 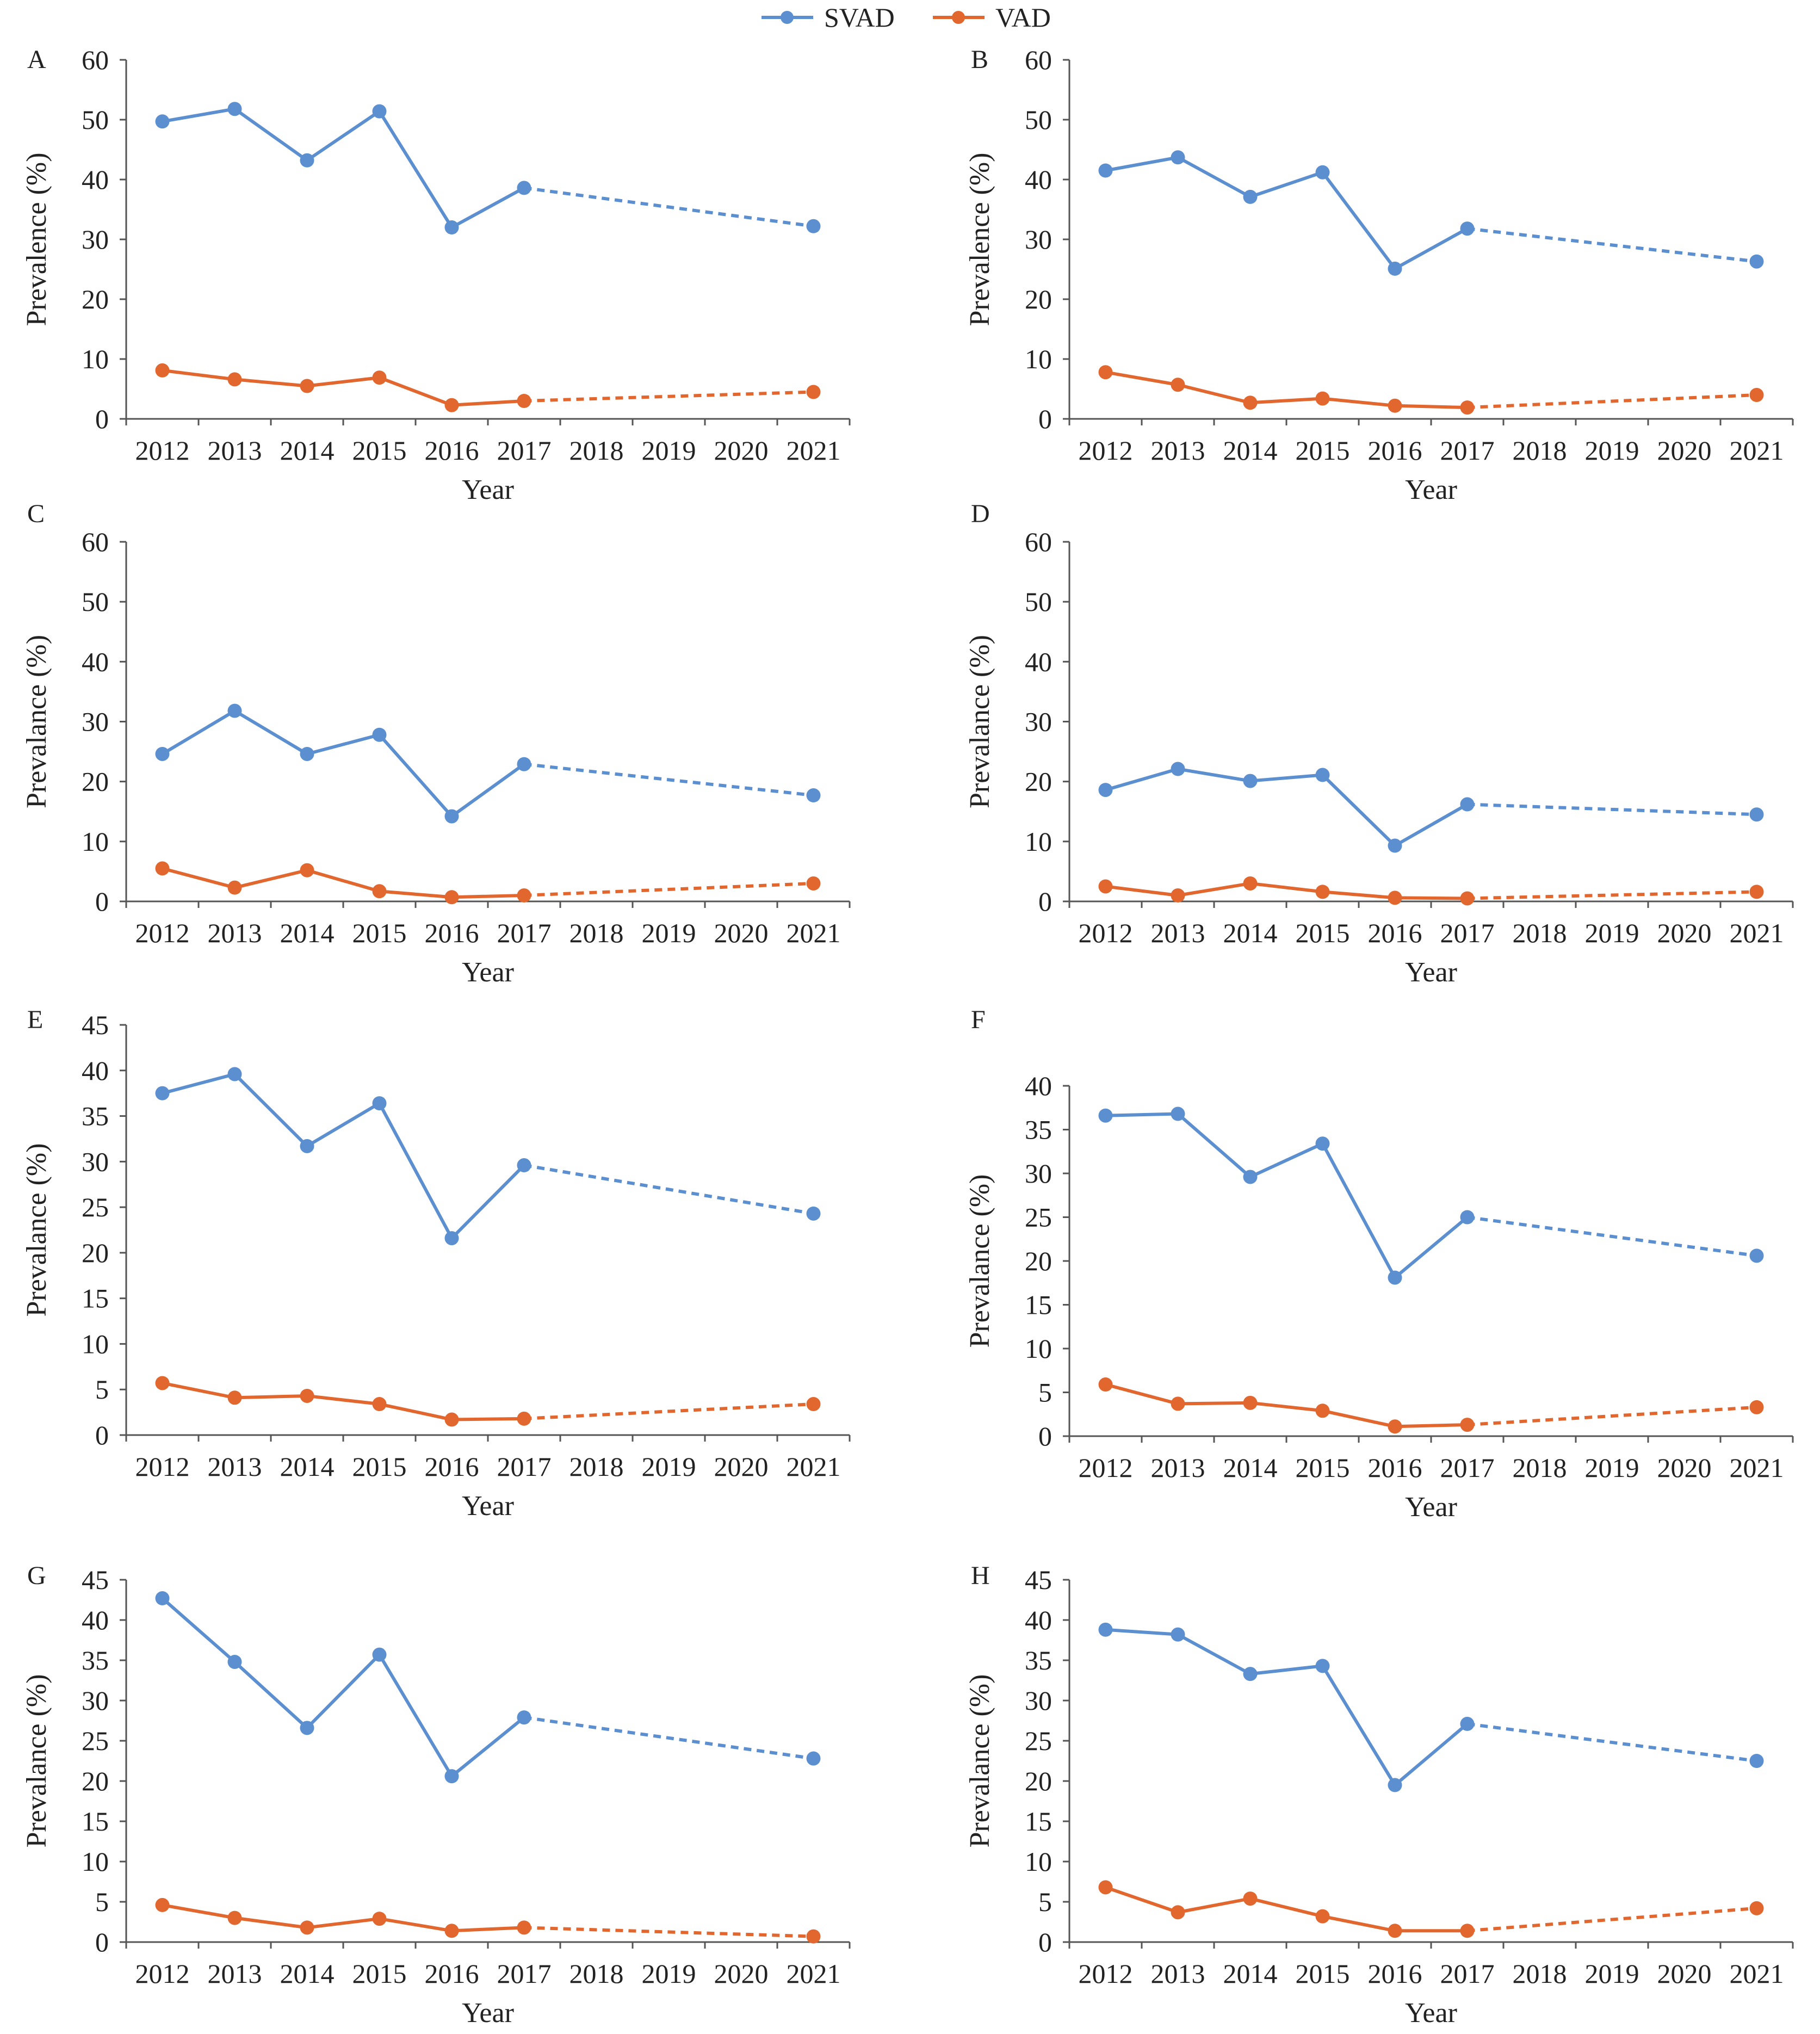 What do you see at coordinates (1038, 1741) in the screenshot?
I see `y-tick-label: 25` at bounding box center [1038, 1741].